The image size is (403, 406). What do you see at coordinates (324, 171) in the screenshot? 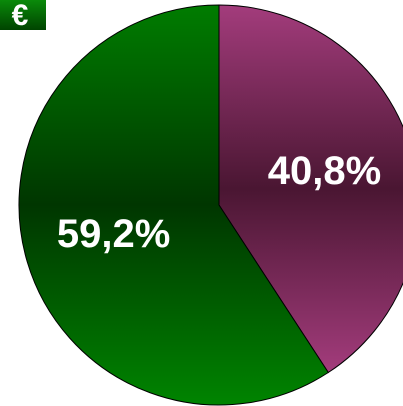
I see `data-label: 40,8%` at bounding box center [324, 171].